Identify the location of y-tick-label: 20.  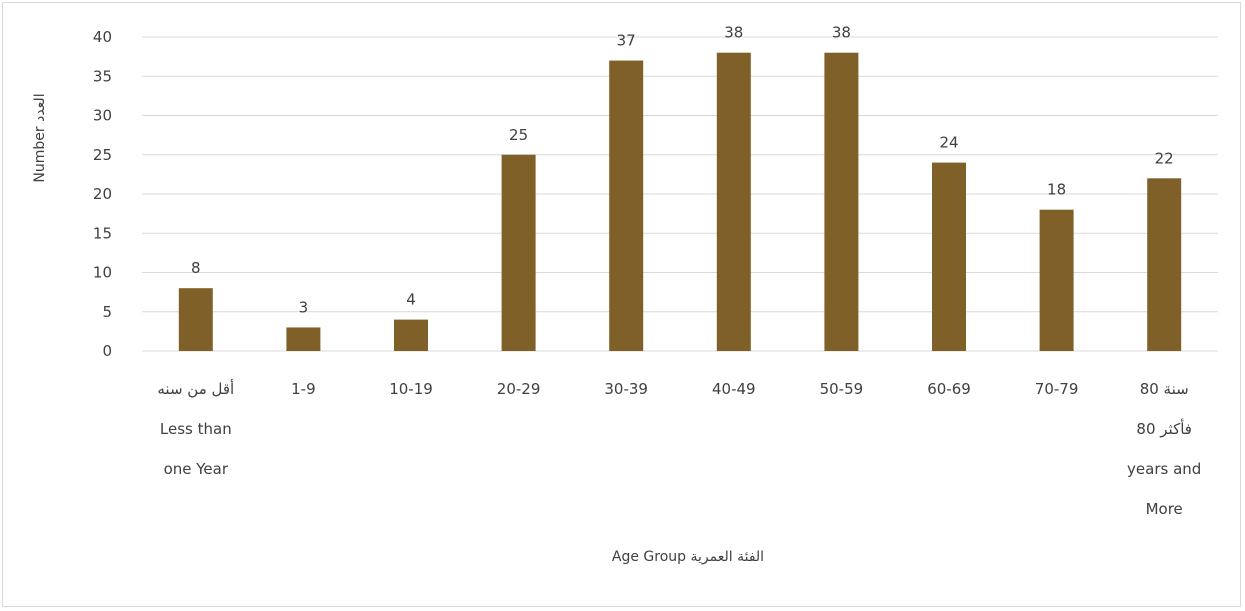
(102, 194).